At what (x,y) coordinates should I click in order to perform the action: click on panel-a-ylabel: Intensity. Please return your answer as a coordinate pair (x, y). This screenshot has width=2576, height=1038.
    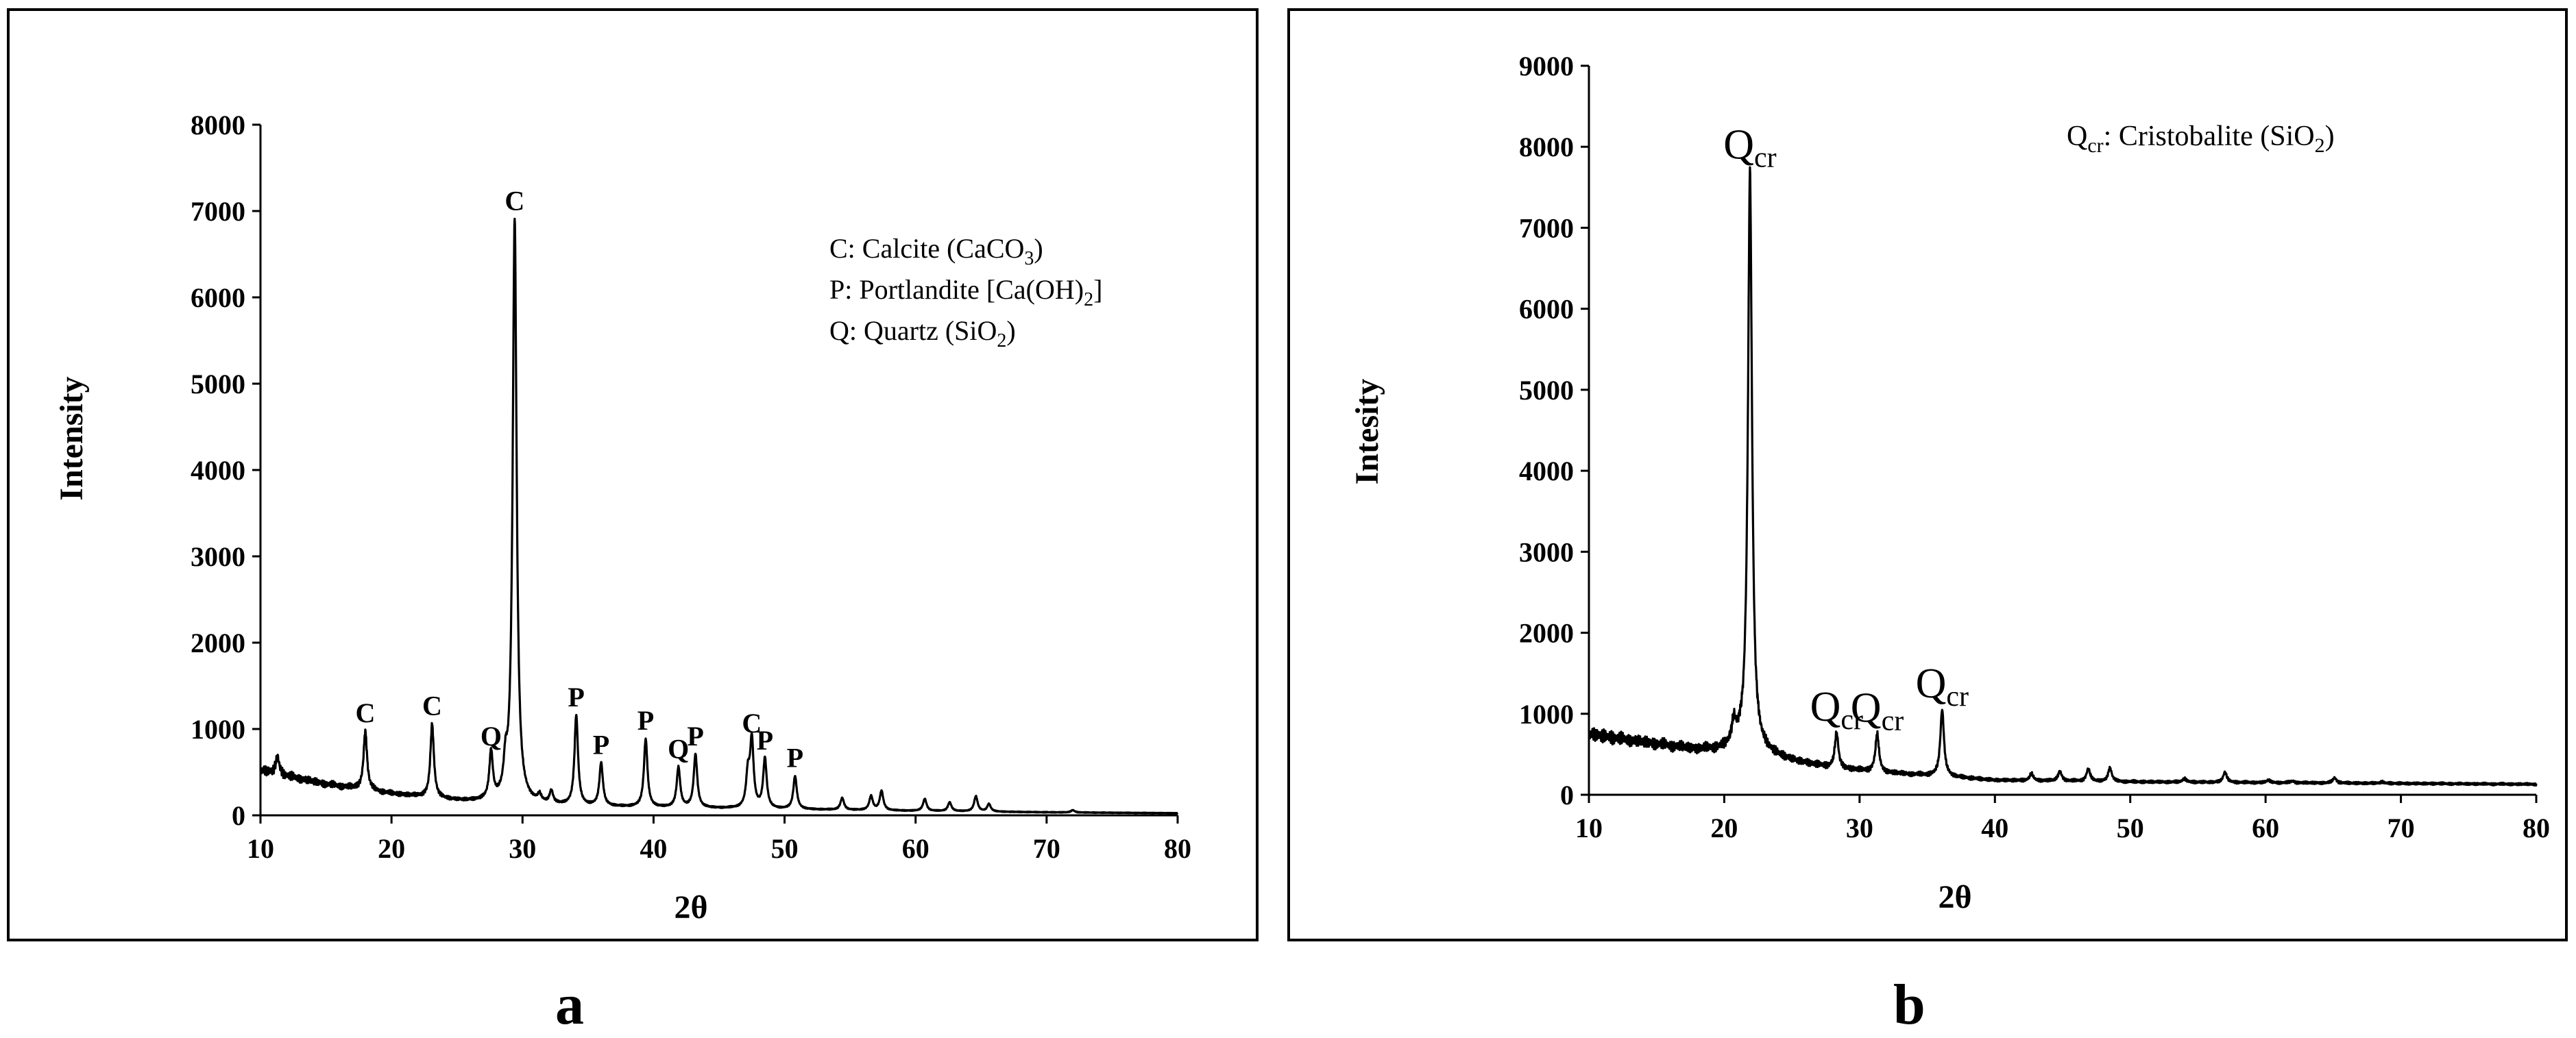
    Looking at the image, I should click on (71, 438).